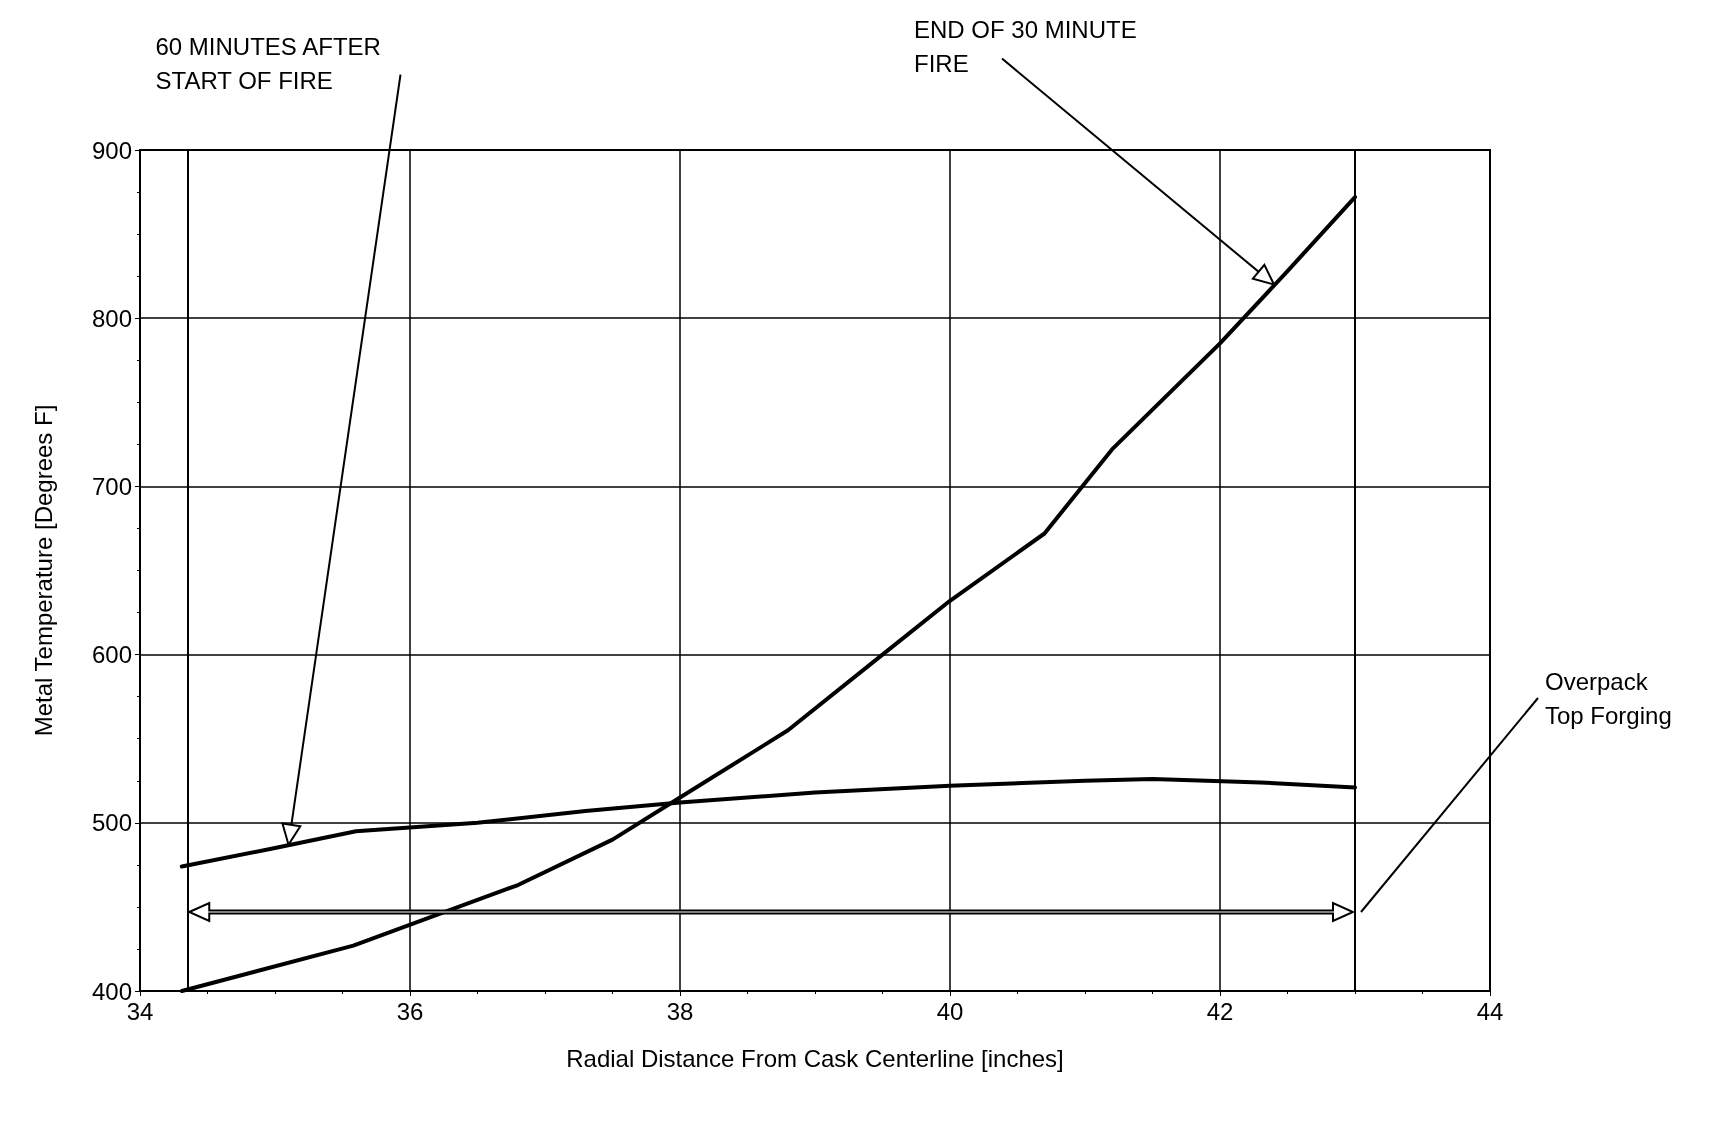 The width and height of the screenshot is (1730, 1121). I want to click on text: Overpack Top Forging, so click(1608, 698).